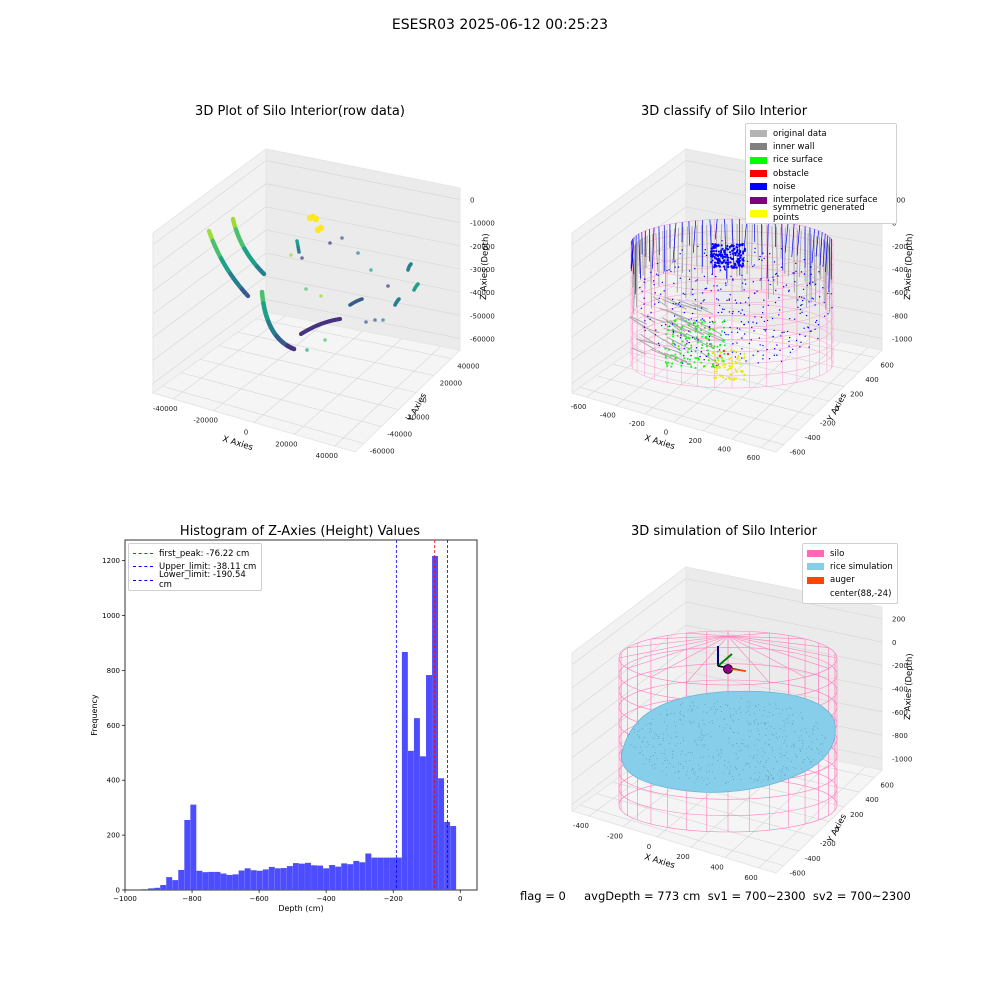 Image resolution: width=1000 pixels, height=1000 pixels. What do you see at coordinates (821, 146) in the screenshot?
I see `p2-legend-item: inner wall` at bounding box center [821, 146].